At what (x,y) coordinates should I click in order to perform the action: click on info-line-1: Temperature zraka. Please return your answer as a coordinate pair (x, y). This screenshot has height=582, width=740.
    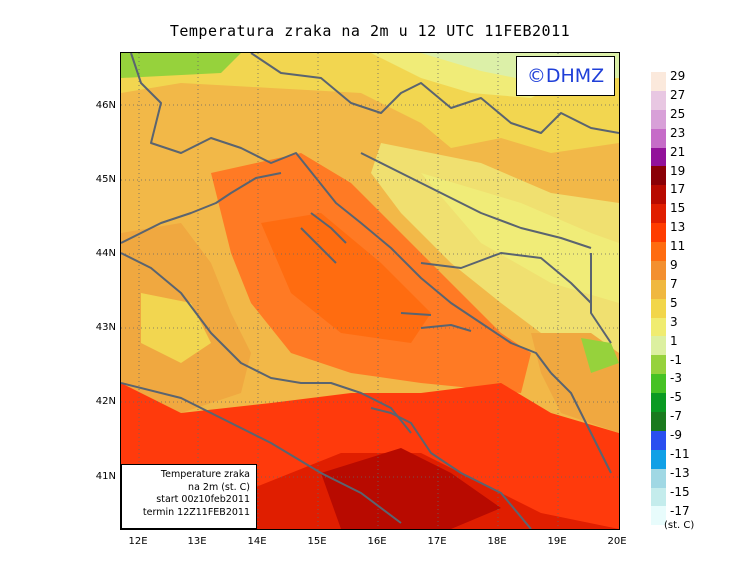
    Looking at the image, I should click on (205, 474).